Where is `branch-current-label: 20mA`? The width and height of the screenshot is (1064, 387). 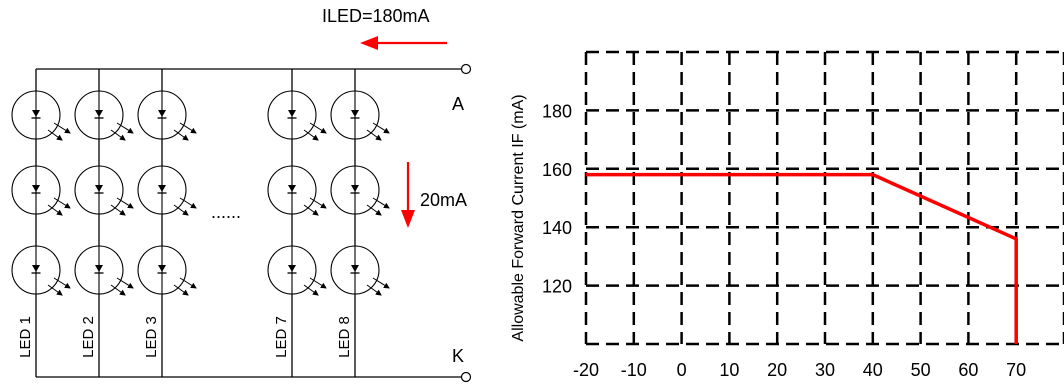 branch-current-label: 20mA is located at coordinates (443, 200).